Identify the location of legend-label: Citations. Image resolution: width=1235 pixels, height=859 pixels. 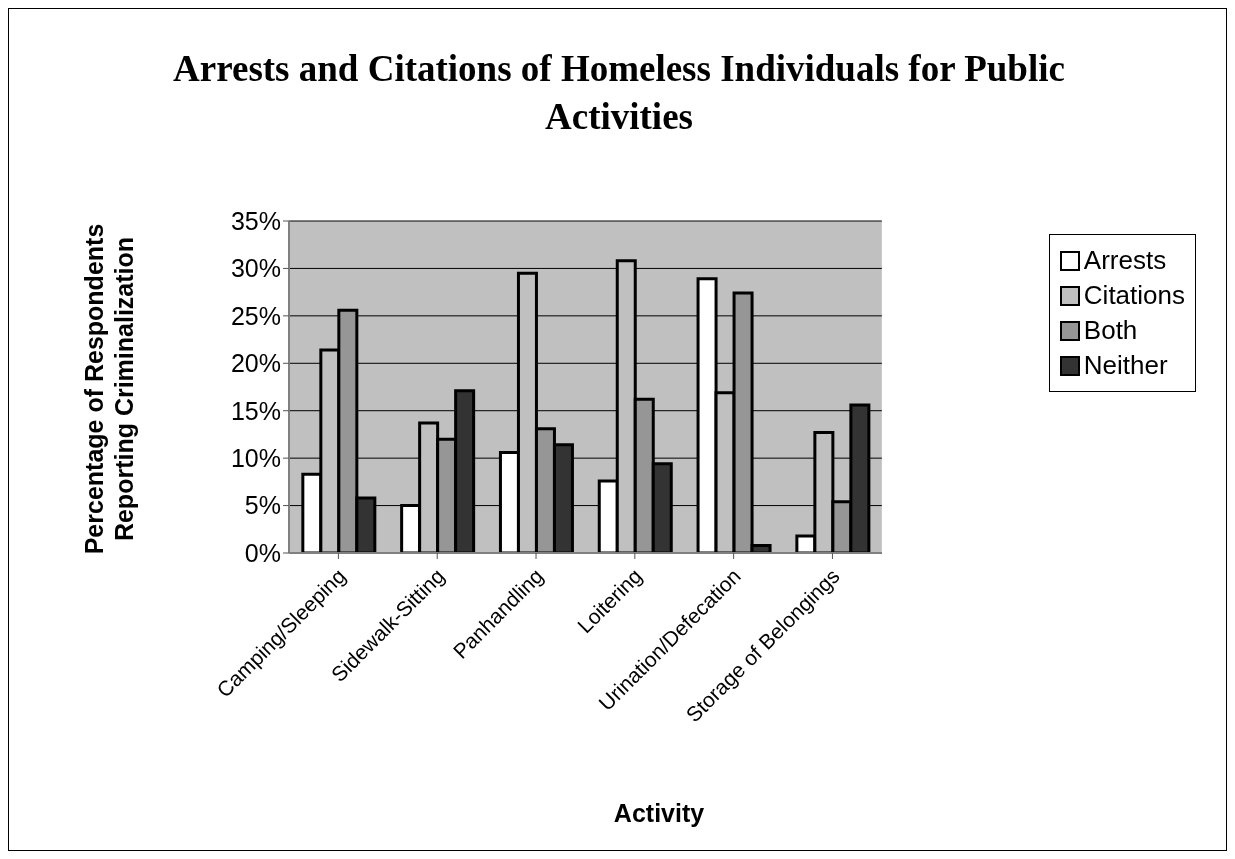
(1134, 295).